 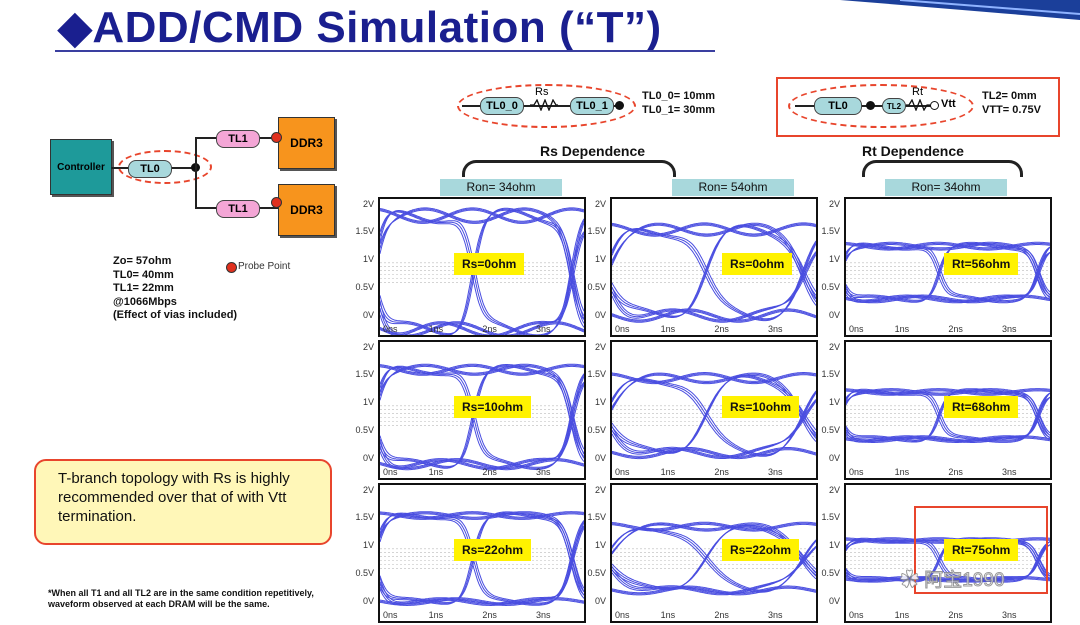 I want to click on condition-badge: Rs=0ohm, so click(x=757, y=264).